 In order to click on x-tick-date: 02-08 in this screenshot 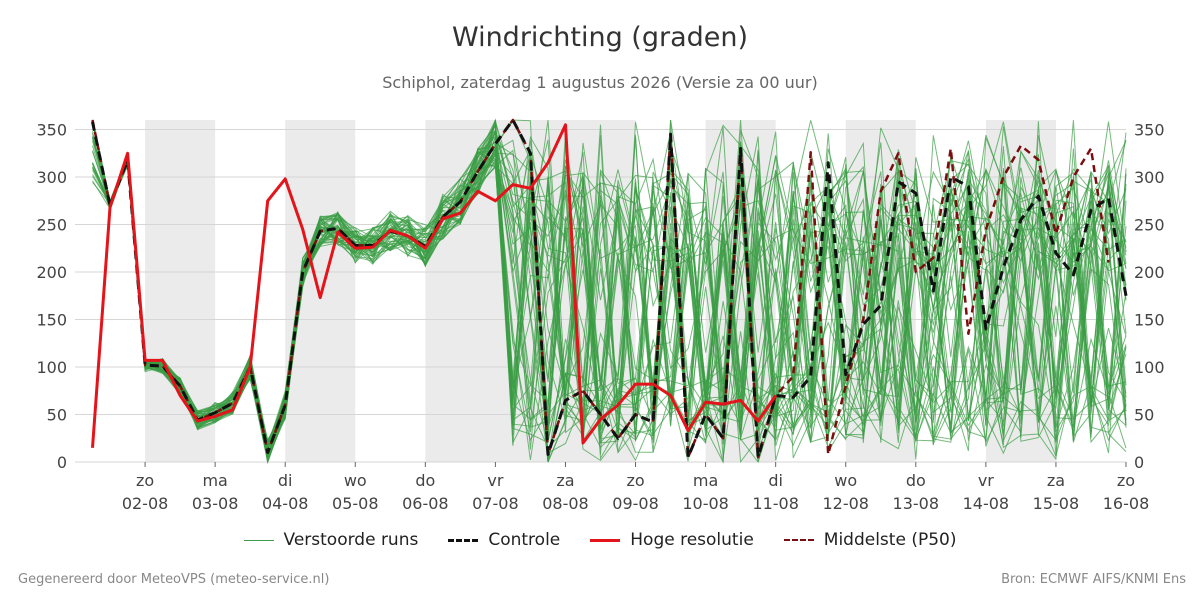, I will do `click(145, 503)`.